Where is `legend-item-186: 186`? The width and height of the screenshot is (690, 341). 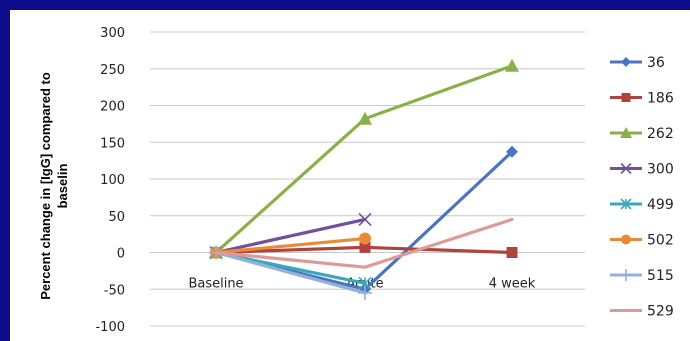
legend-item-186: 186 is located at coordinates (642, 99).